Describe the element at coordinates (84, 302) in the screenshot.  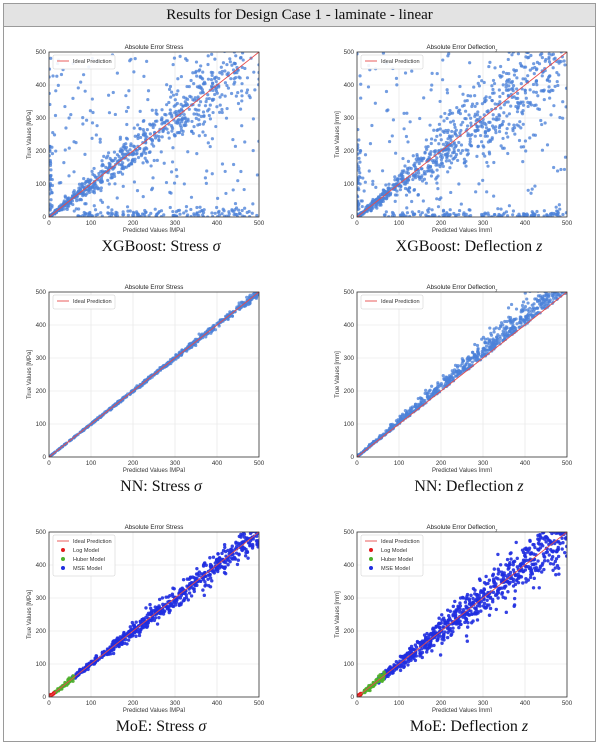
I see `legend-box` at that location.